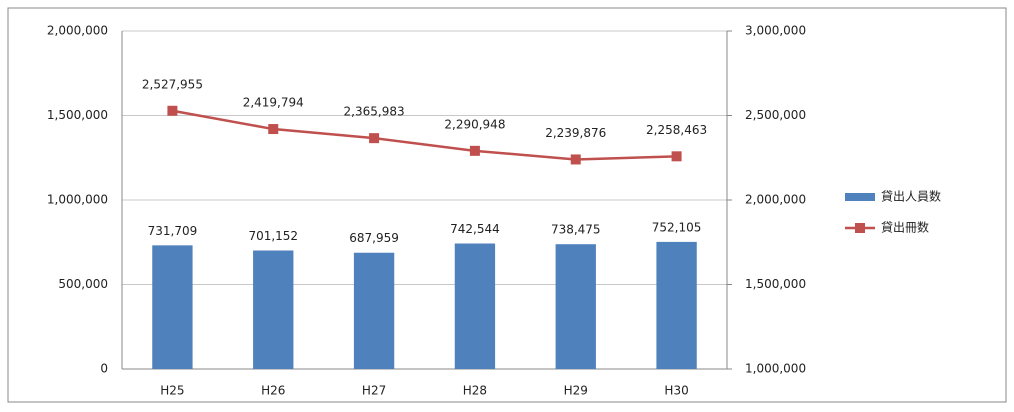 This screenshot has height=412, width=1014. Describe the element at coordinates (374, 238) in the screenshot. I see `data-label: 687,959` at that location.